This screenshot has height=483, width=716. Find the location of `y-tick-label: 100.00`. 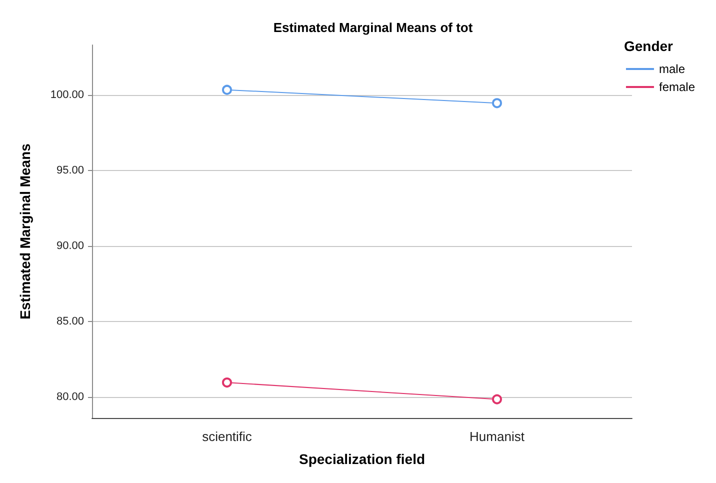

y-tick-label: 100.00 is located at coordinates (67, 94).